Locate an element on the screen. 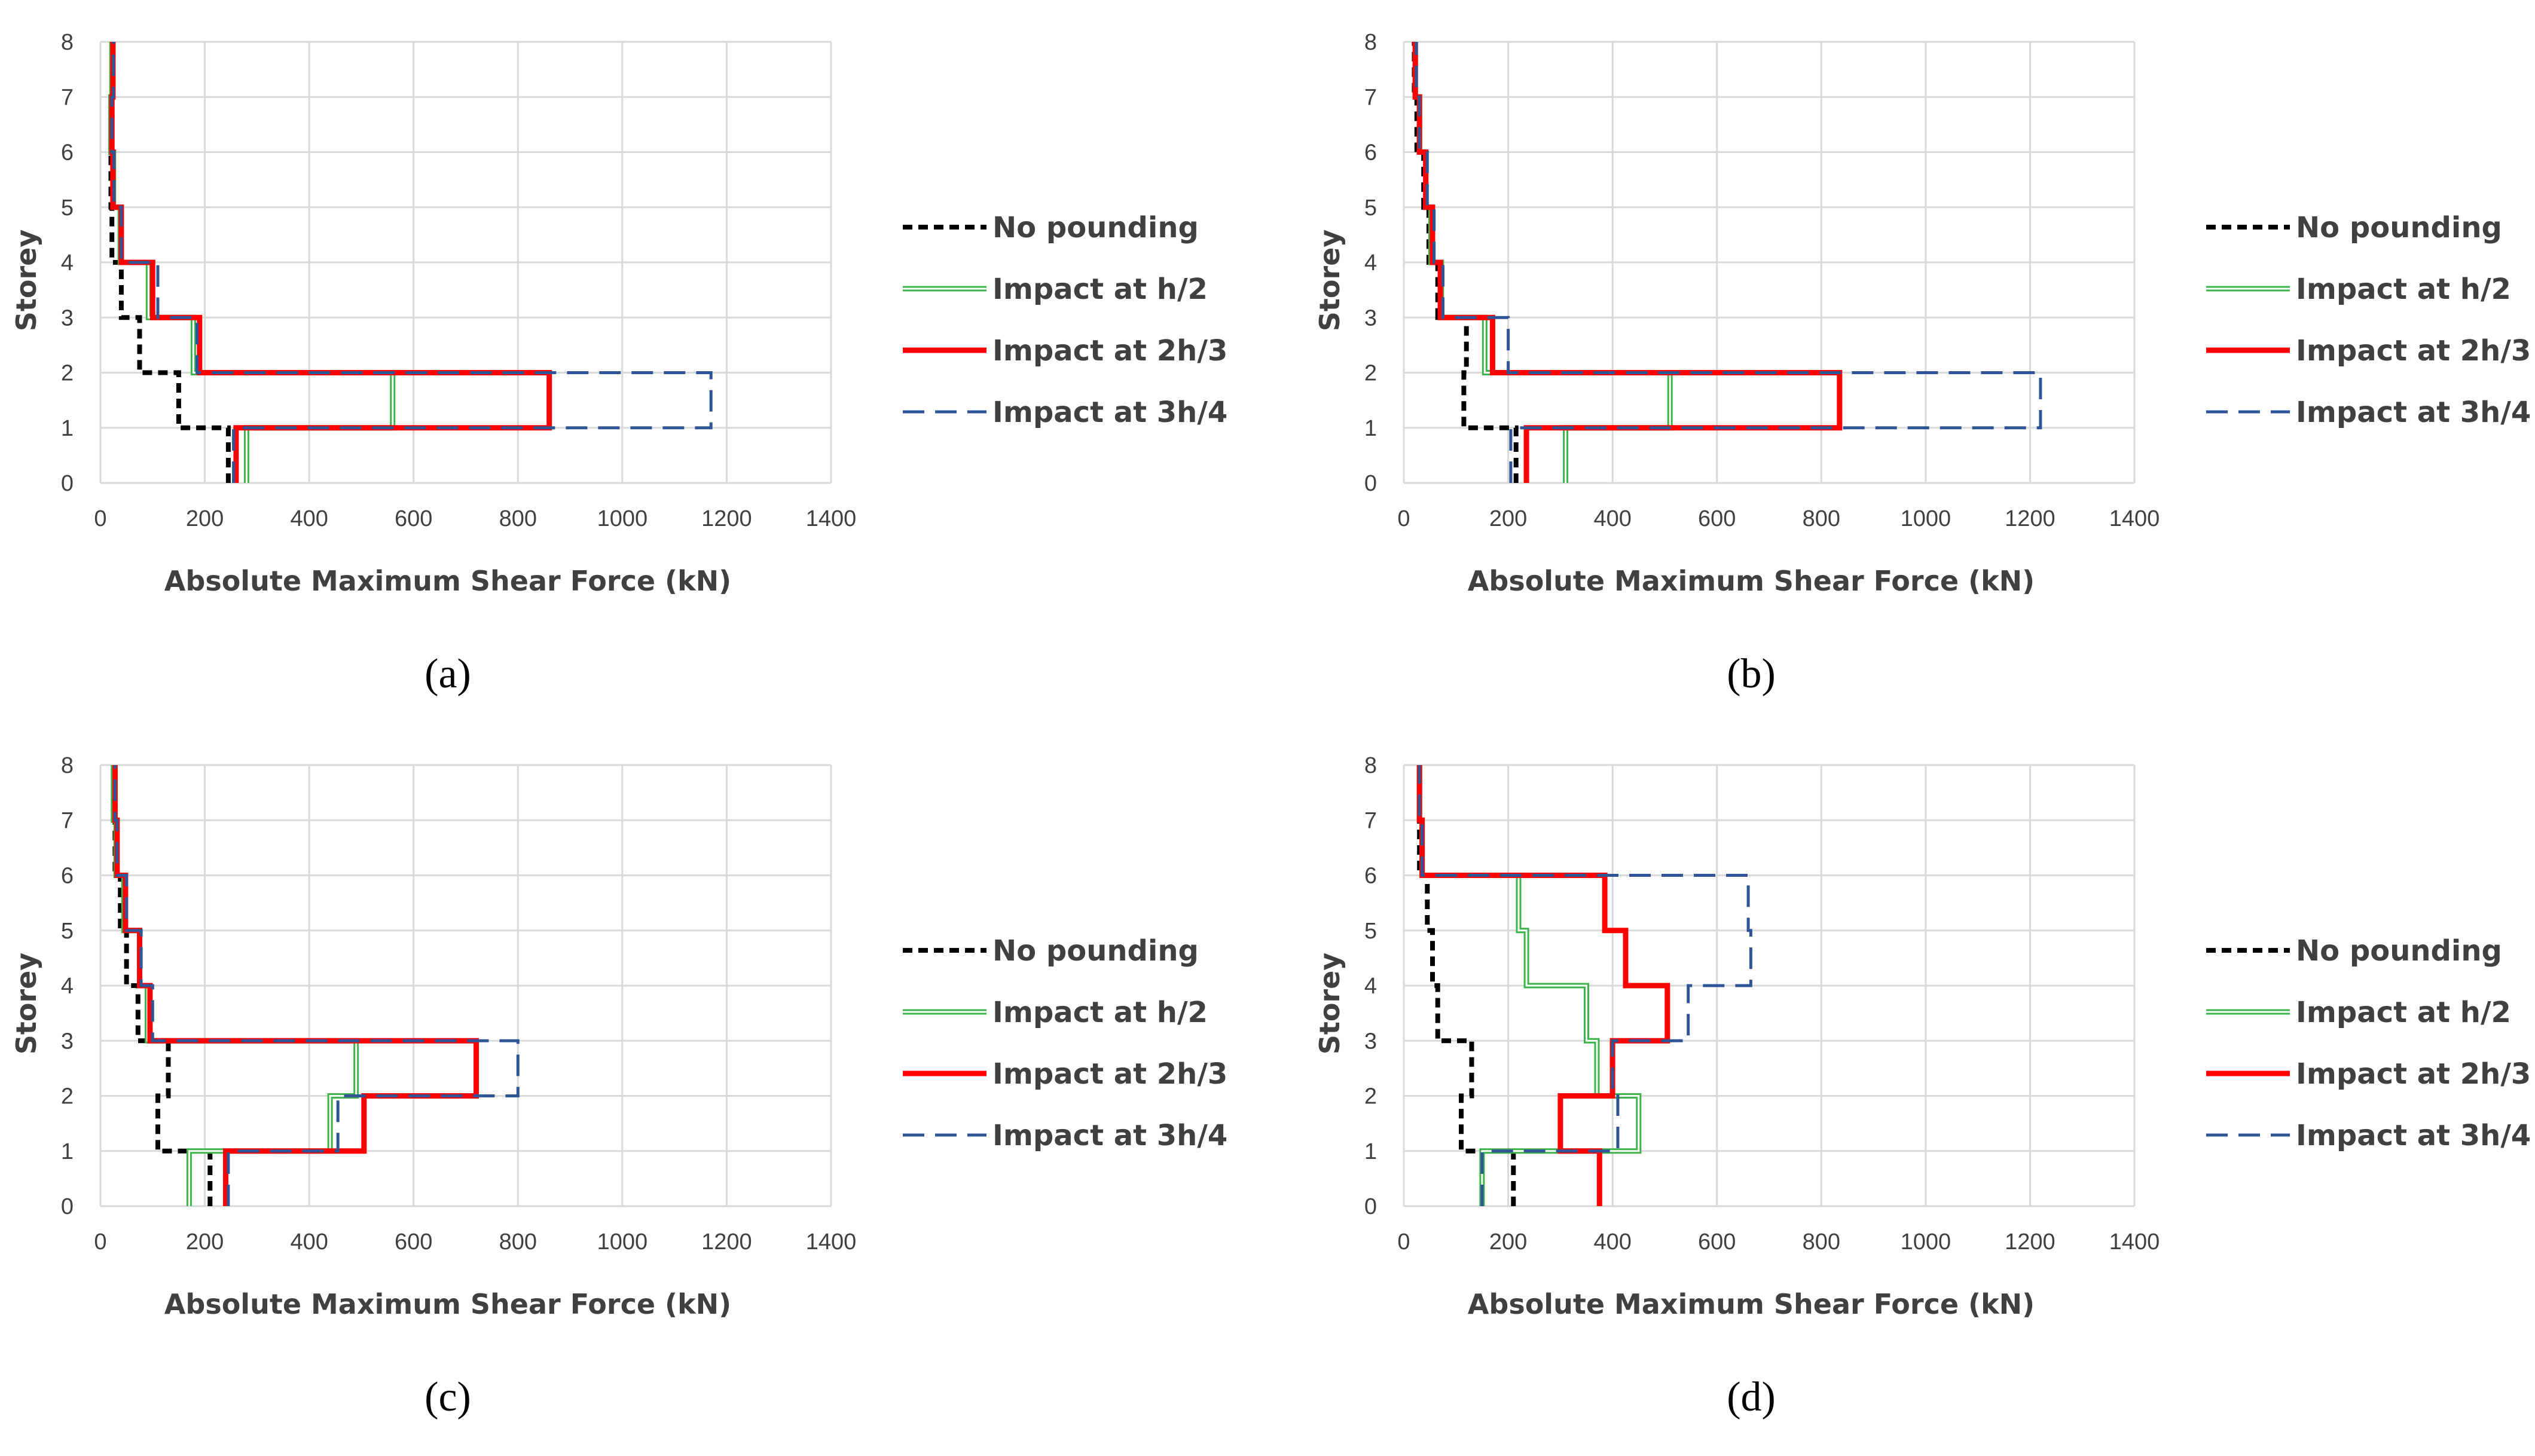 Image resolution: width=2535 pixels, height=1456 pixels. panel-label: (c) is located at coordinates (447, 1397).